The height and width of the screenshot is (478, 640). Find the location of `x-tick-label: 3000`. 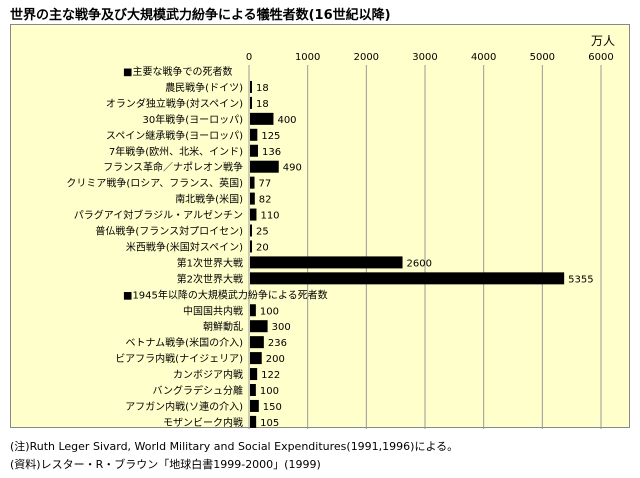

x-tick-label: 3000 is located at coordinates (424, 57).